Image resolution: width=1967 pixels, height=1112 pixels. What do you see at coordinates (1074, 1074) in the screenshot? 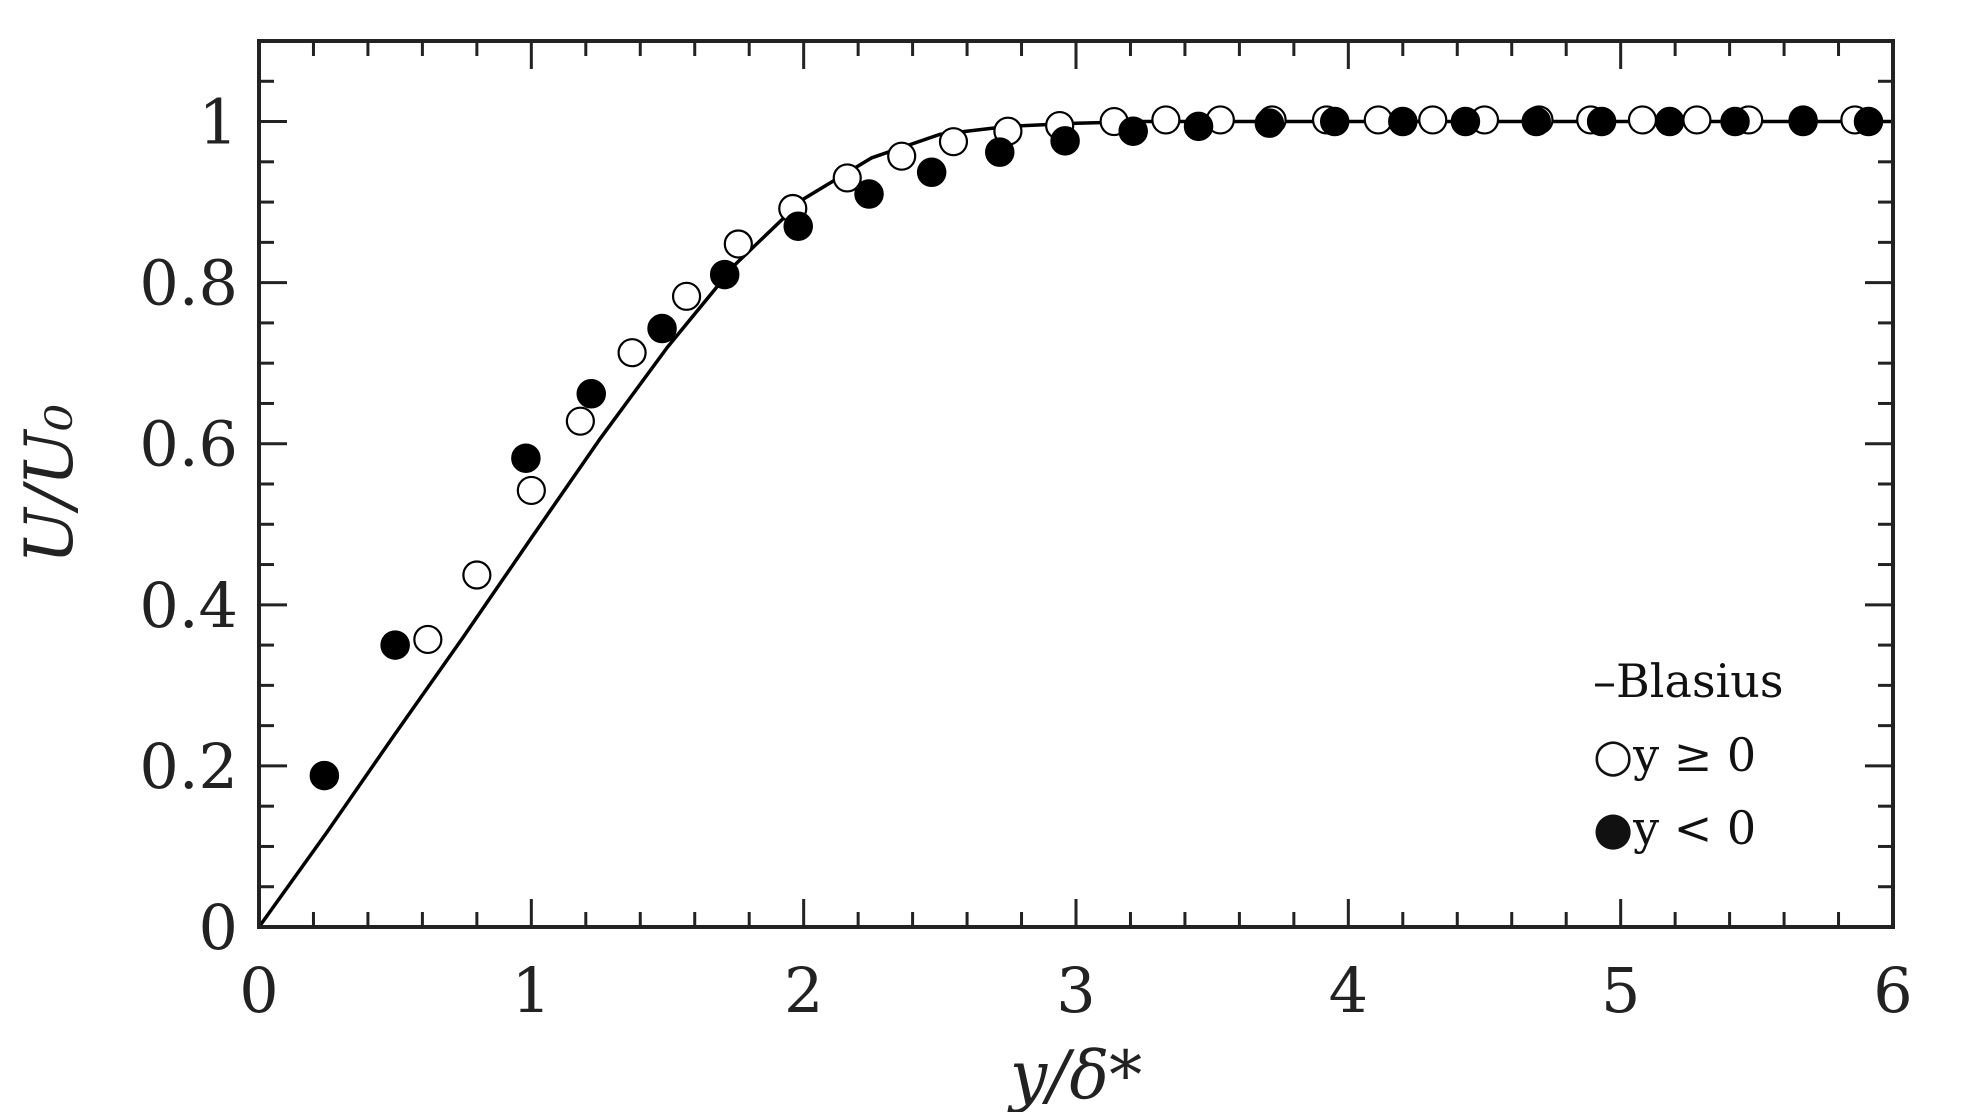
I see `x-axis-label: y/δ*` at bounding box center [1074, 1074].